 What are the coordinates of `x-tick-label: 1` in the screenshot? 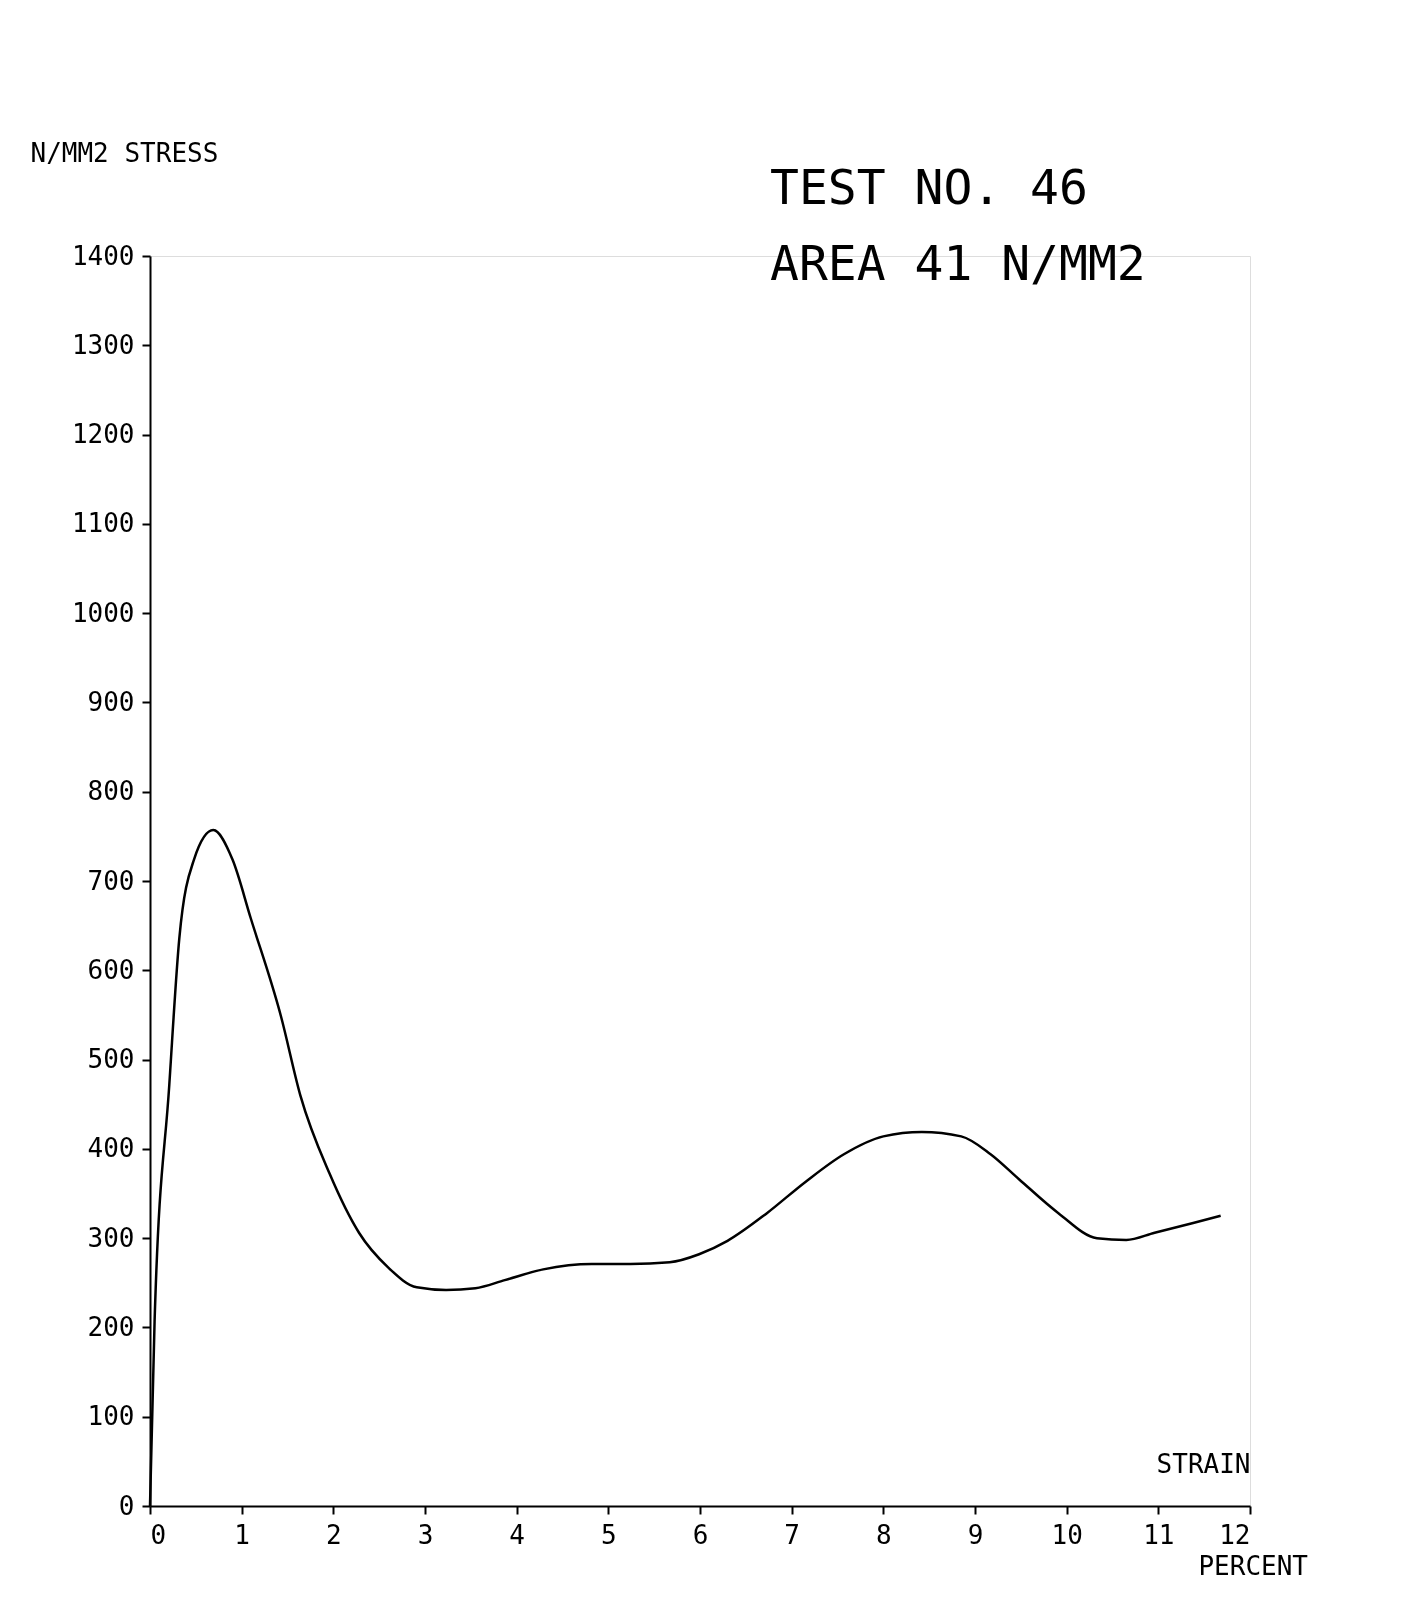 It's located at (242, 1534).